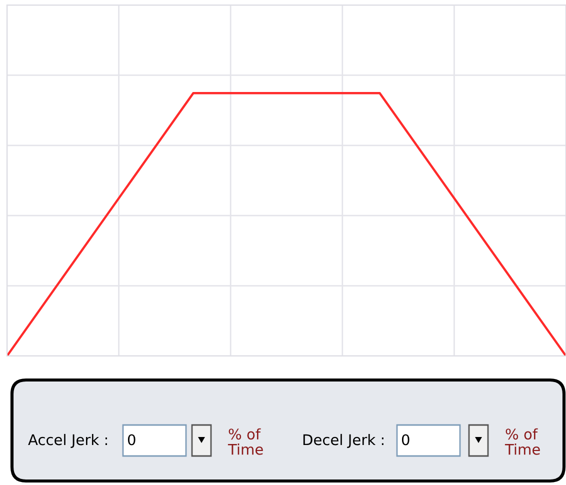 This screenshot has height=485, width=566. What do you see at coordinates (67, 441) in the screenshot?
I see `text: Accel Jerk :` at bounding box center [67, 441].